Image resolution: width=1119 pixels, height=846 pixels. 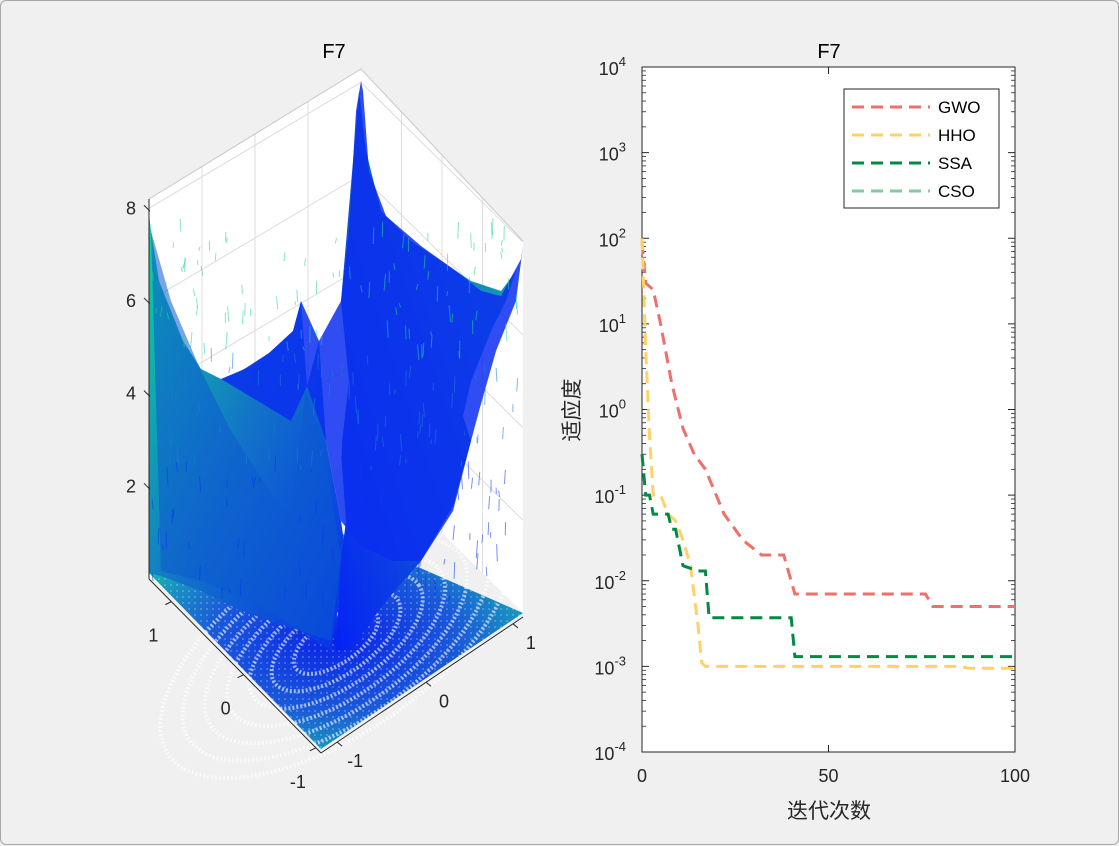 I want to click on x-tick-label: 50, so click(x=828, y=776).